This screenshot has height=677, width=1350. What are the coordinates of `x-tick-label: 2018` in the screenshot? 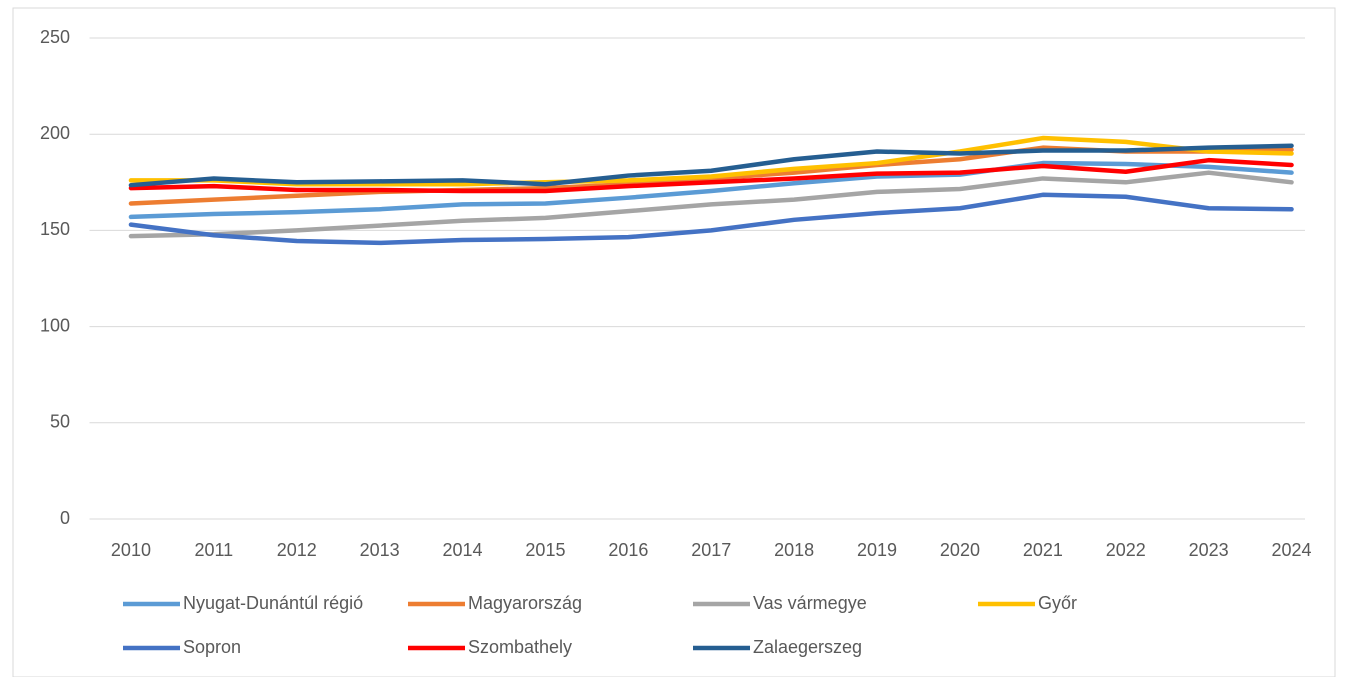 It's located at (794, 550).